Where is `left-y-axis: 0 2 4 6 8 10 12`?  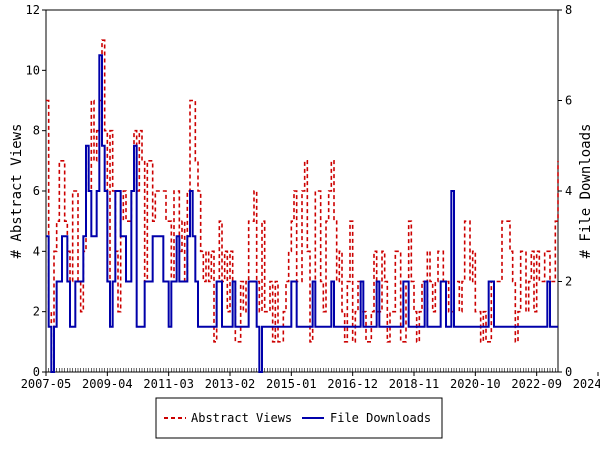 left-y-axis: 0 2 4 6 8 10 12 is located at coordinates (36, 191).